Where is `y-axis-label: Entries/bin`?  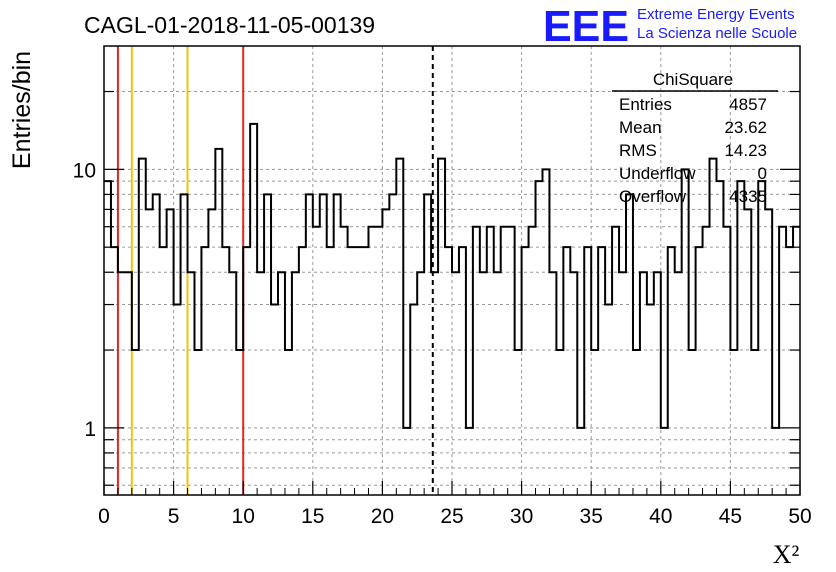
y-axis-label: Entries/bin is located at coordinates (22, 110).